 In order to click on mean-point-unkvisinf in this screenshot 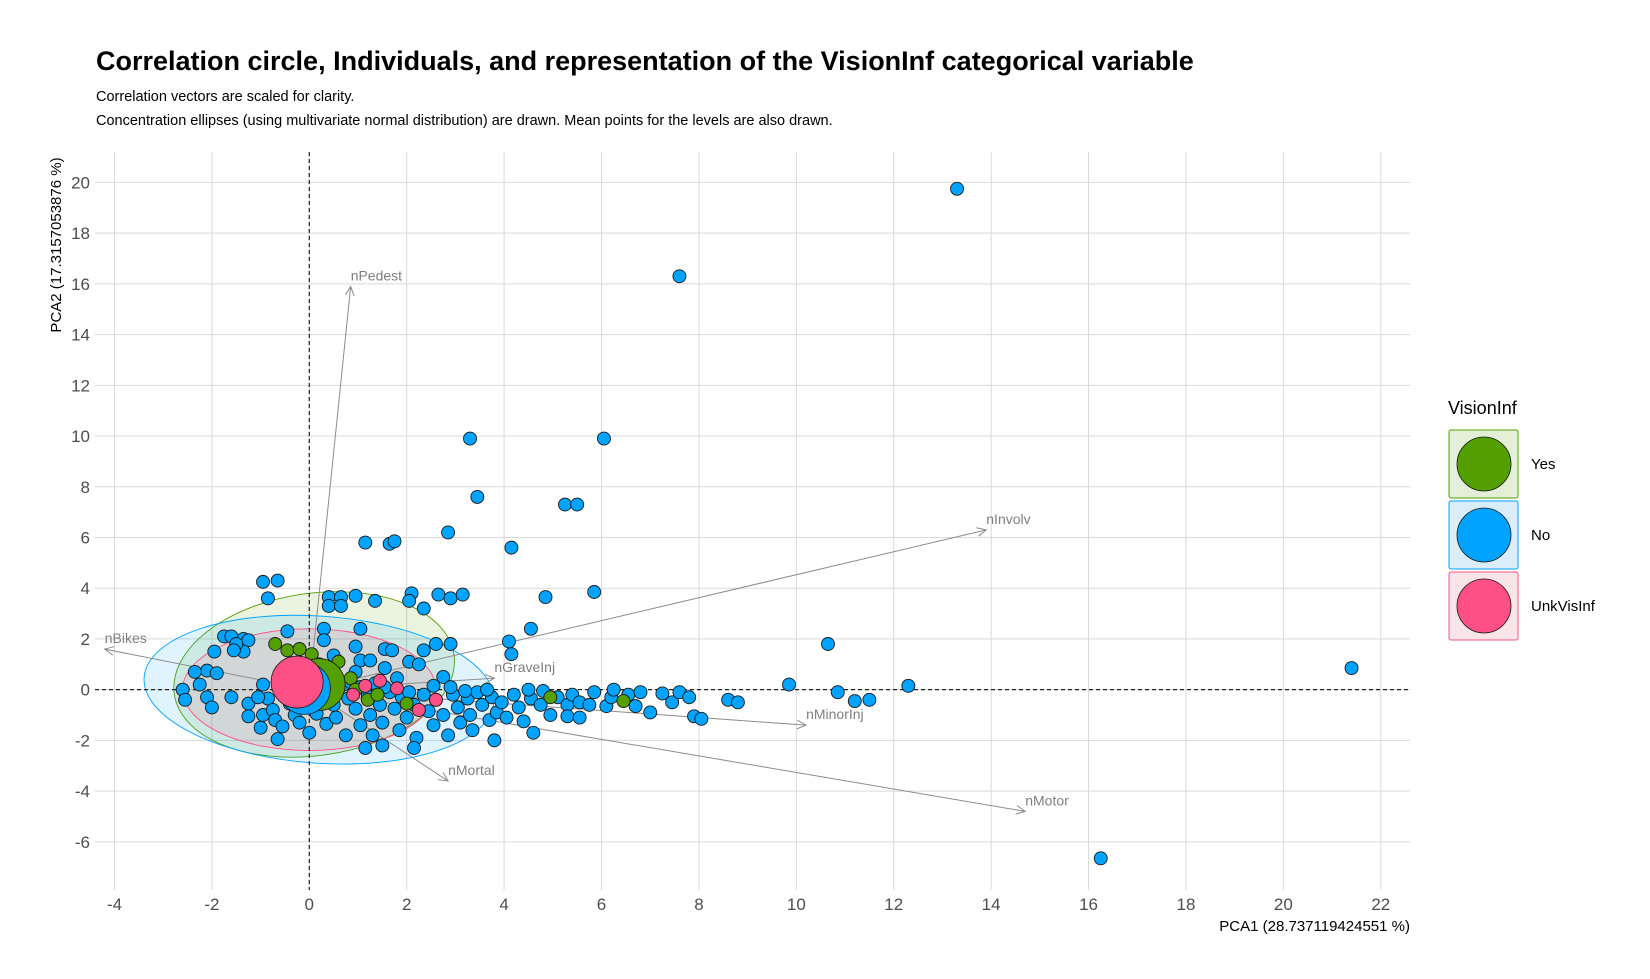, I will do `click(297, 682)`.